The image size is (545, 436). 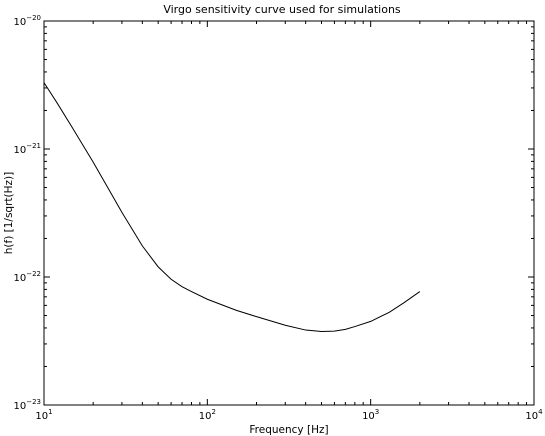 What do you see at coordinates (33, 274) in the screenshot?
I see `y-tick-label-exponent: −22` at bounding box center [33, 274].